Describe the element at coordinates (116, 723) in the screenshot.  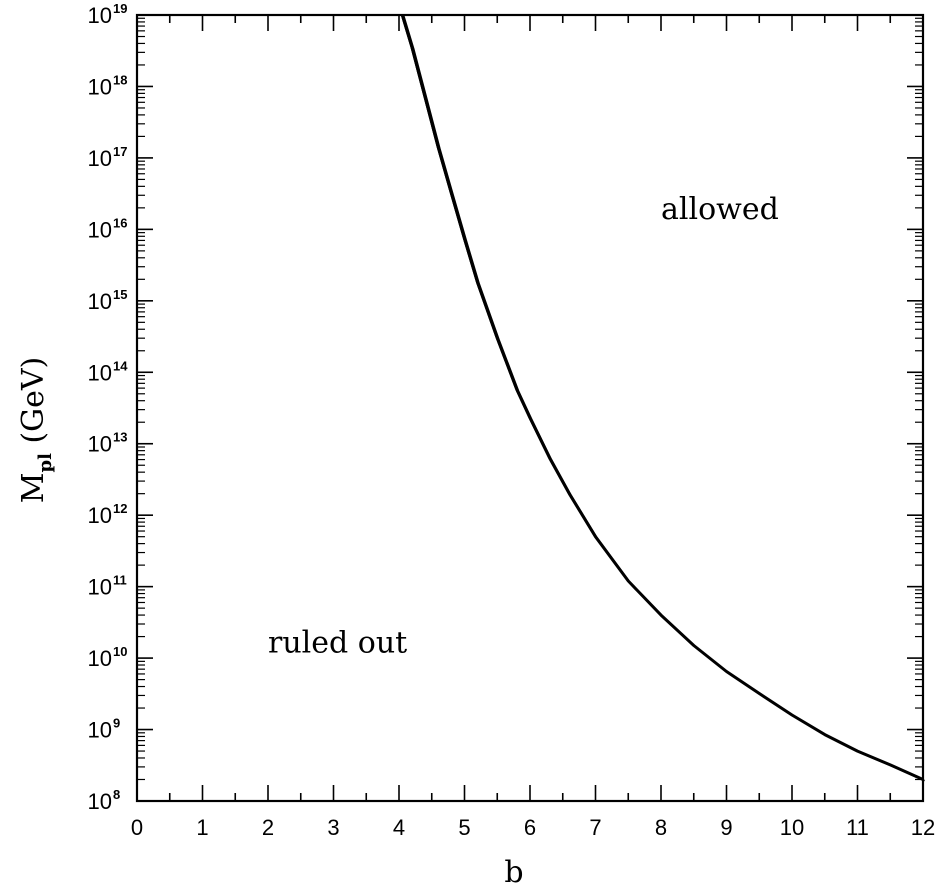
I see `y-tick-exponent: 9` at that location.